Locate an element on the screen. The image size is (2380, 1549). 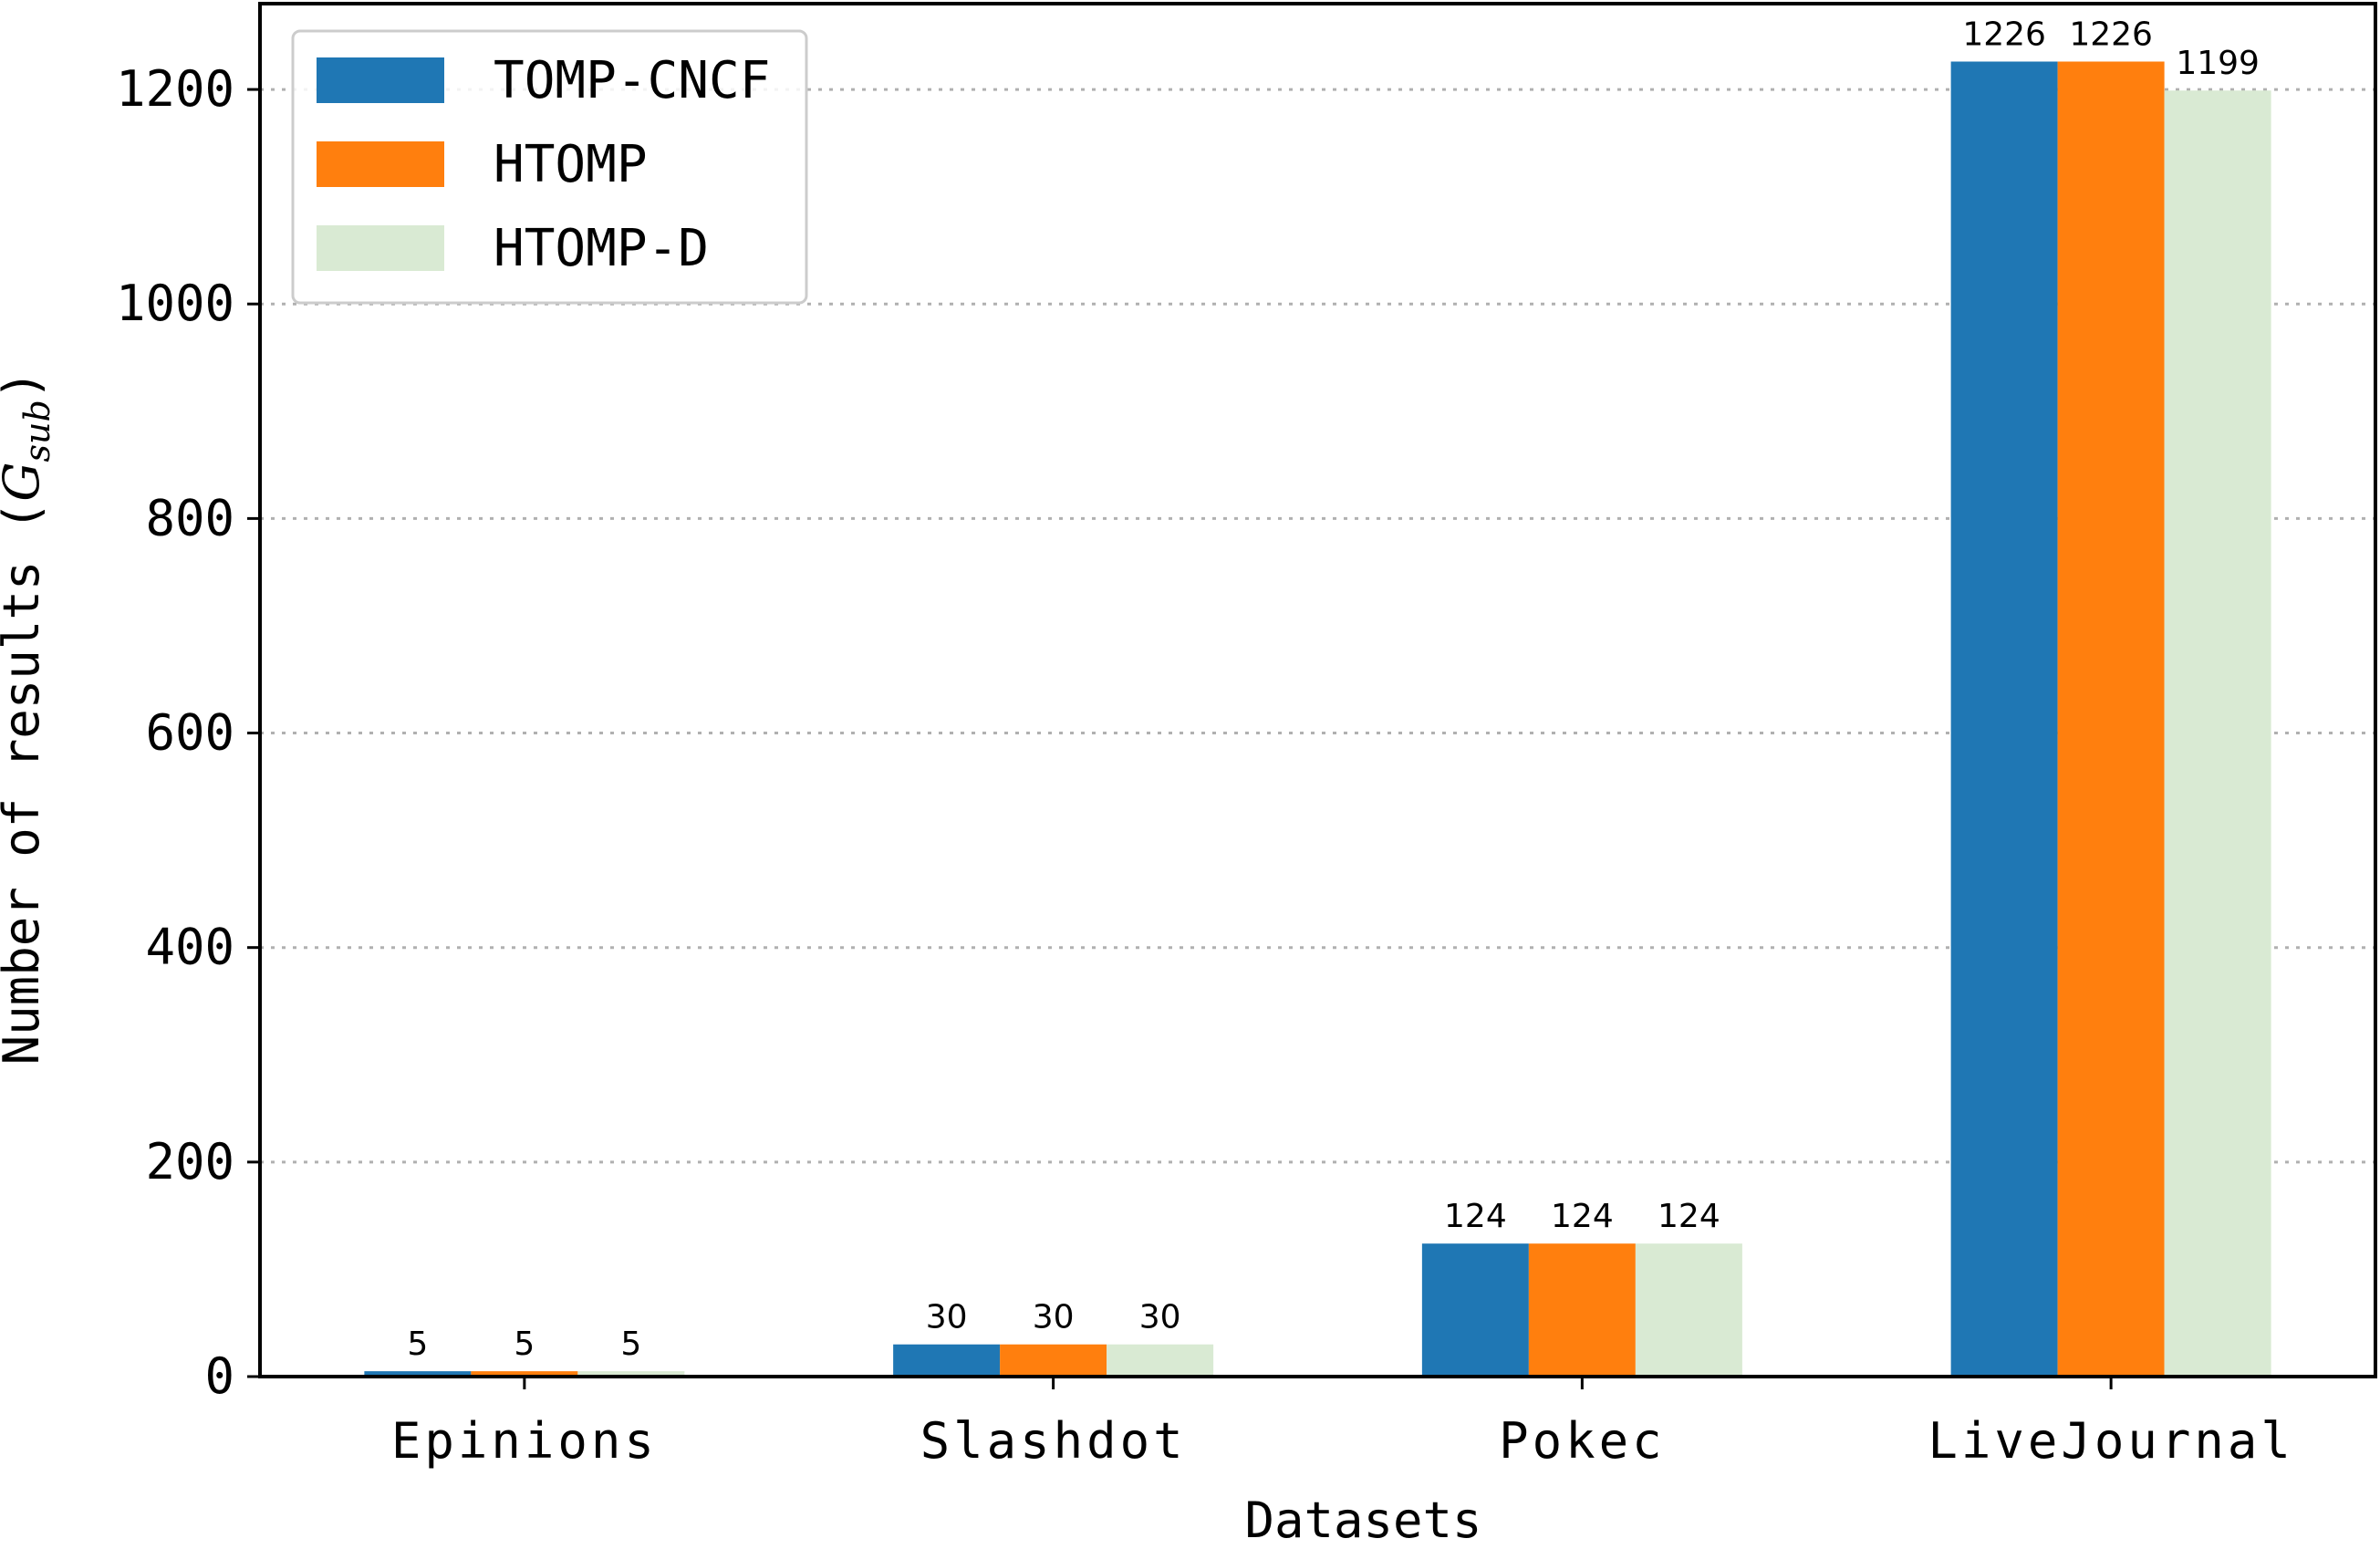
data-label-htomp-d-slashdot: 30 is located at coordinates (1160, 1318).